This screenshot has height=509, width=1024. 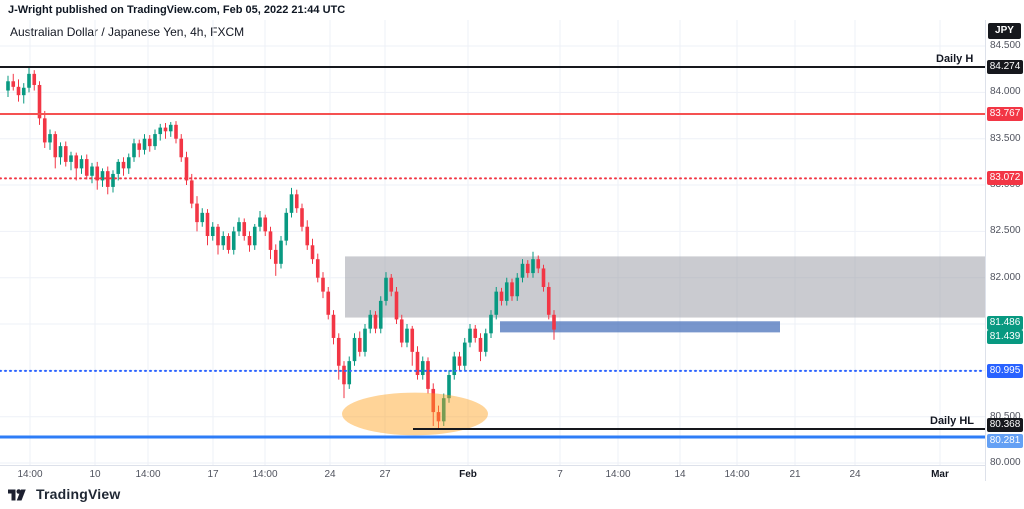 I want to click on price-badge: 80.281, so click(x=1005, y=441).